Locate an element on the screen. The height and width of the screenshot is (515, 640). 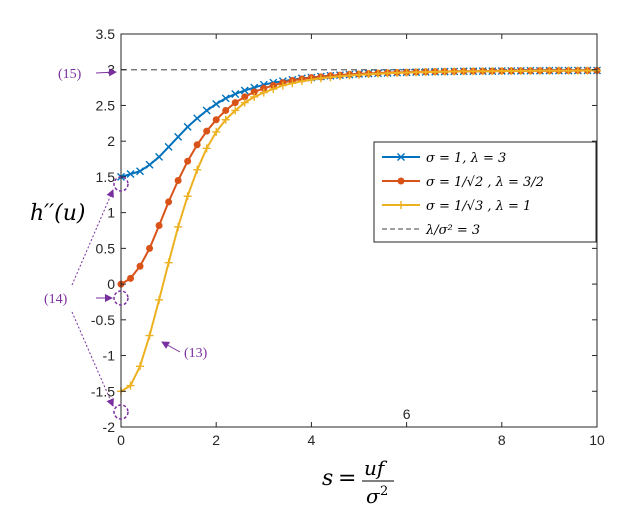
annotation-arrows is located at coordinates (126, 237).